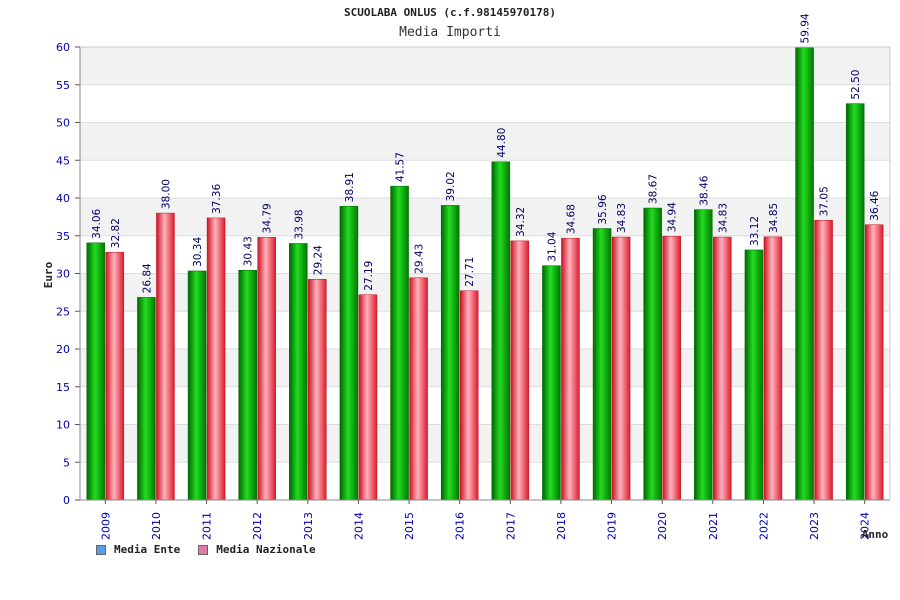 The width and height of the screenshot is (900, 600). What do you see at coordinates (308, 526) in the screenshot?
I see `x-tick-label: 2013` at bounding box center [308, 526].